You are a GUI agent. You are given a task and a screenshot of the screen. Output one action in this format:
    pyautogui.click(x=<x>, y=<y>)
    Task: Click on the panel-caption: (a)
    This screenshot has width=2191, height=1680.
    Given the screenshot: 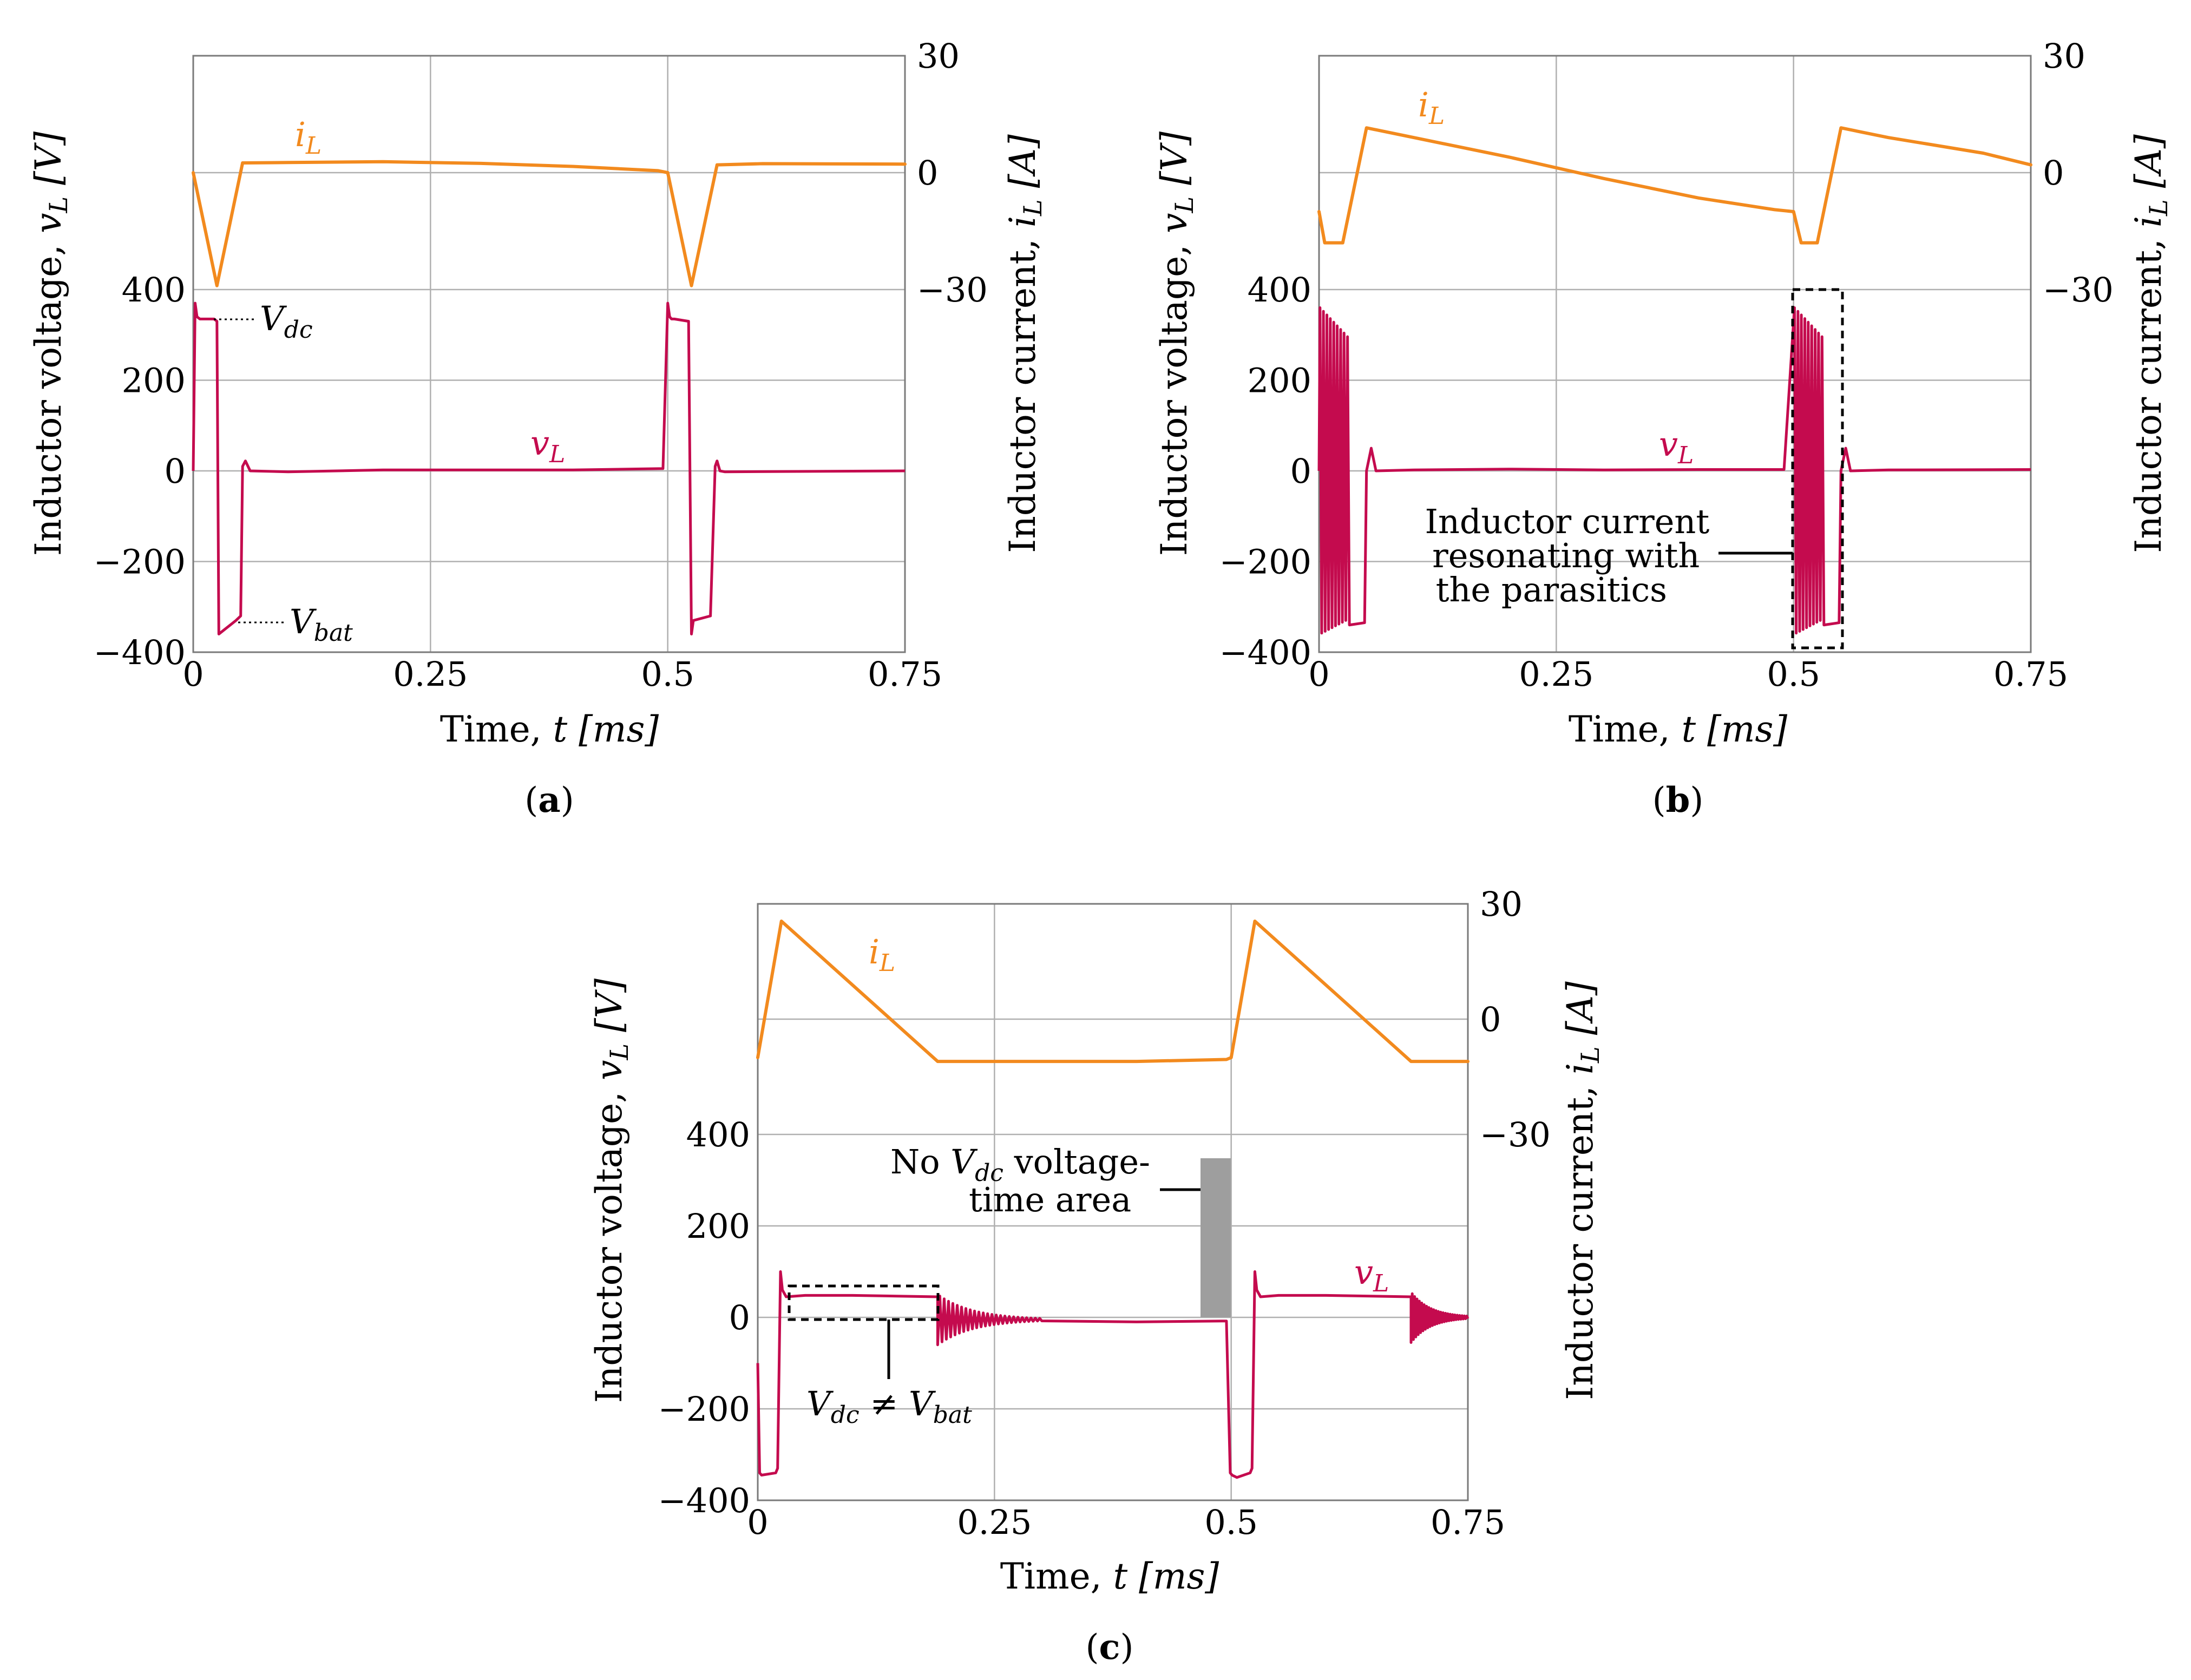 What is the action you would take?
    pyautogui.click(x=549, y=800)
    